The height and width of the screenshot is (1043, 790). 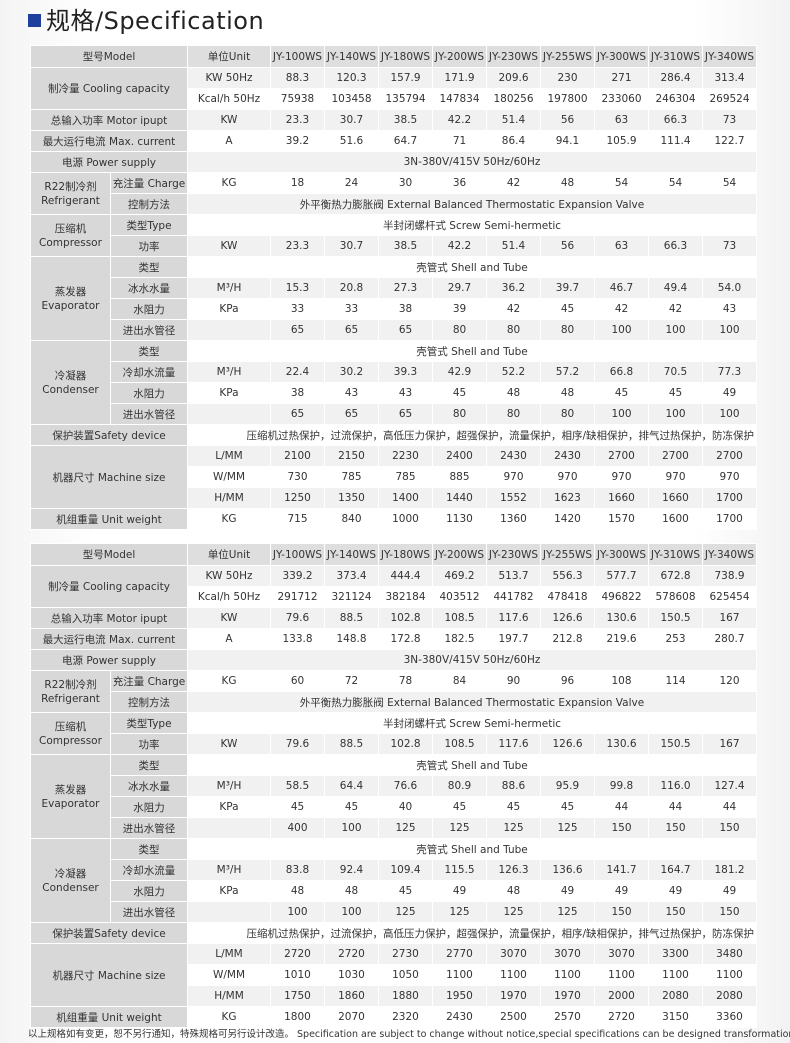 What do you see at coordinates (351, 246) in the screenshot?
I see `value-comp_power: 30.7` at bounding box center [351, 246].